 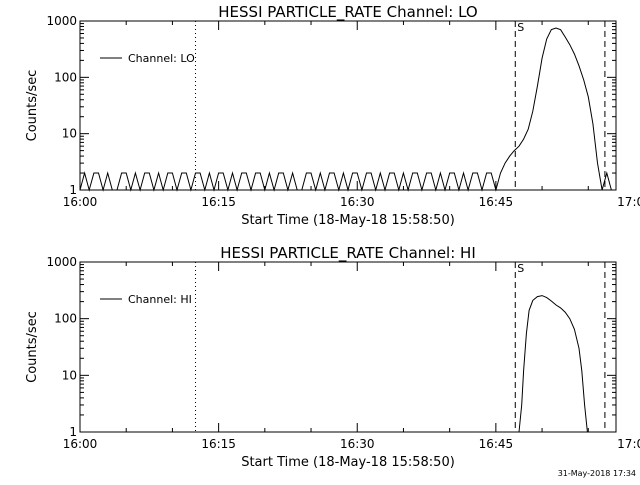 What do you see at coordinates (347, 12) in the screenshot?
I see `chart-title: HESSI PARTICLE_RATE Channel: LO` at bounding box center [347, 12].